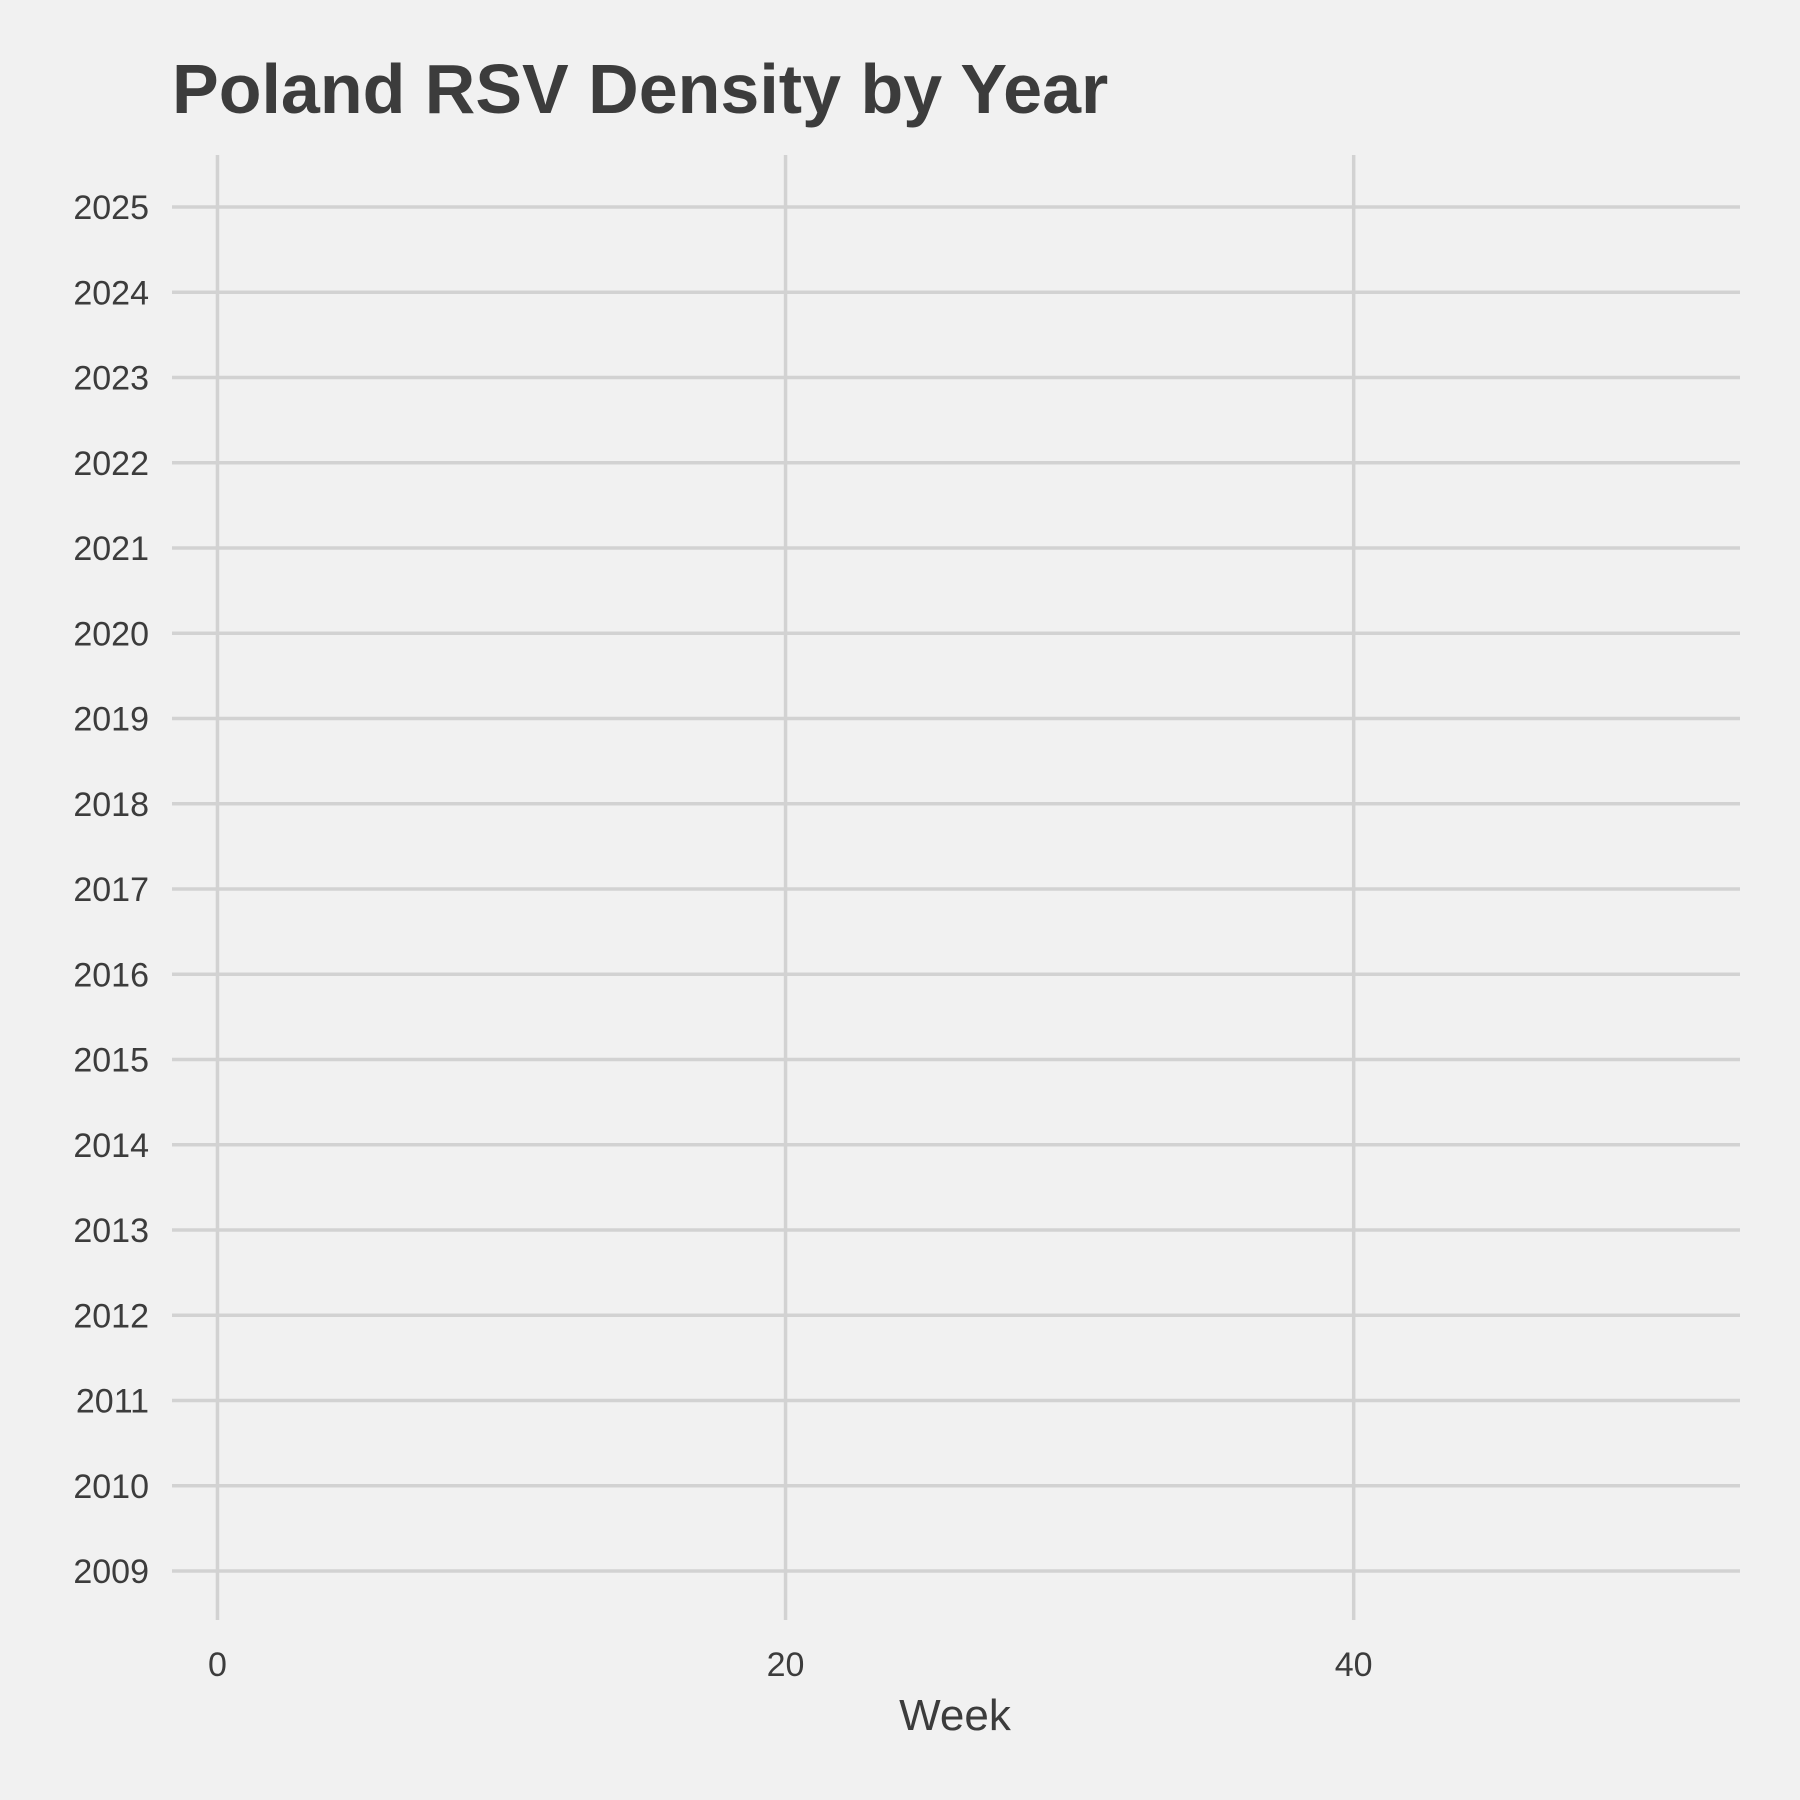 This screenshot has height=1800, width=1800. What do you see at coordinates (112, 1402) in the screenshot?
I see `y-tick-label: 2011` at bounding box center [112, 1402].